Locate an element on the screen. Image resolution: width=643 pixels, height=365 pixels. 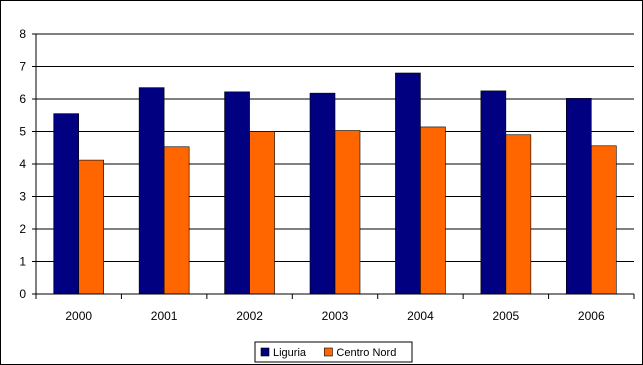
bar-liguria-2002 is located at coordinates (237, 193).